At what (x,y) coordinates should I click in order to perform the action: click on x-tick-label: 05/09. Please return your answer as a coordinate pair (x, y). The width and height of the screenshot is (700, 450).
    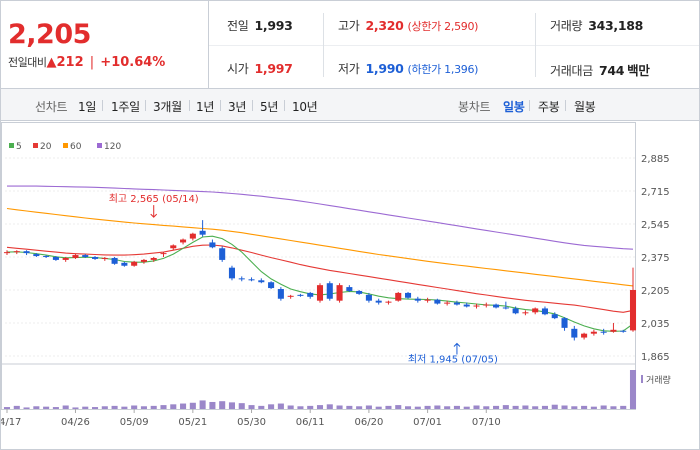
    Looking at the image, I should click on (134, 422).